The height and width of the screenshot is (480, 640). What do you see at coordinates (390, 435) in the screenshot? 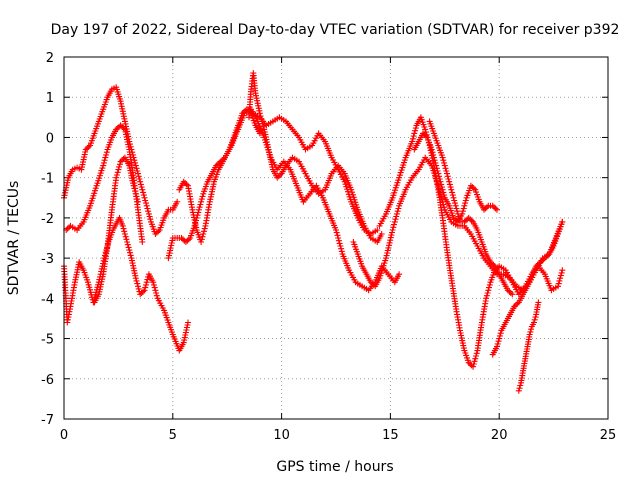
I see `x-tick-label: 15` at bounding box center [390, 435].